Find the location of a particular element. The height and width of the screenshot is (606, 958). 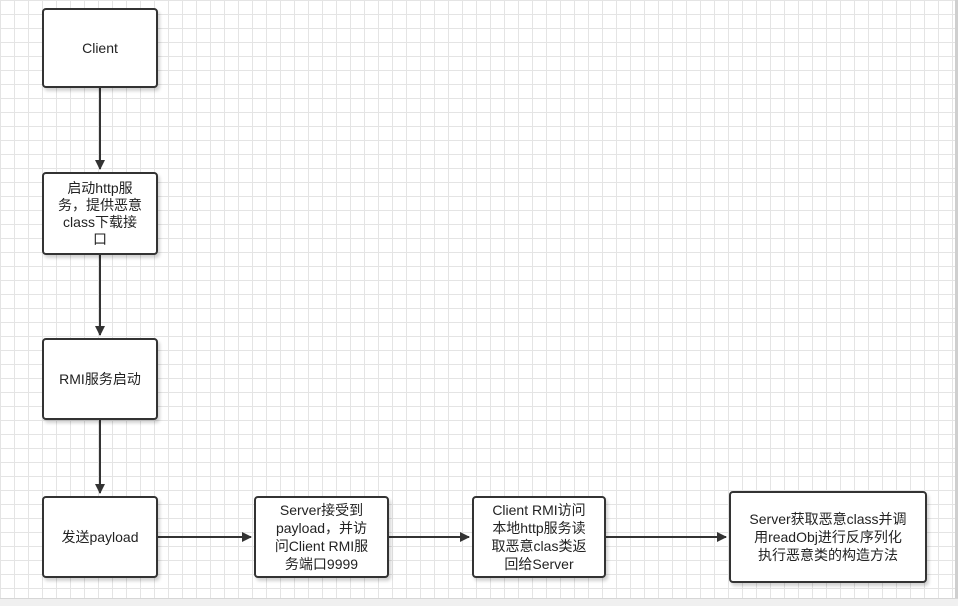

window-frame-bottom is located at coordinates (479, 602).